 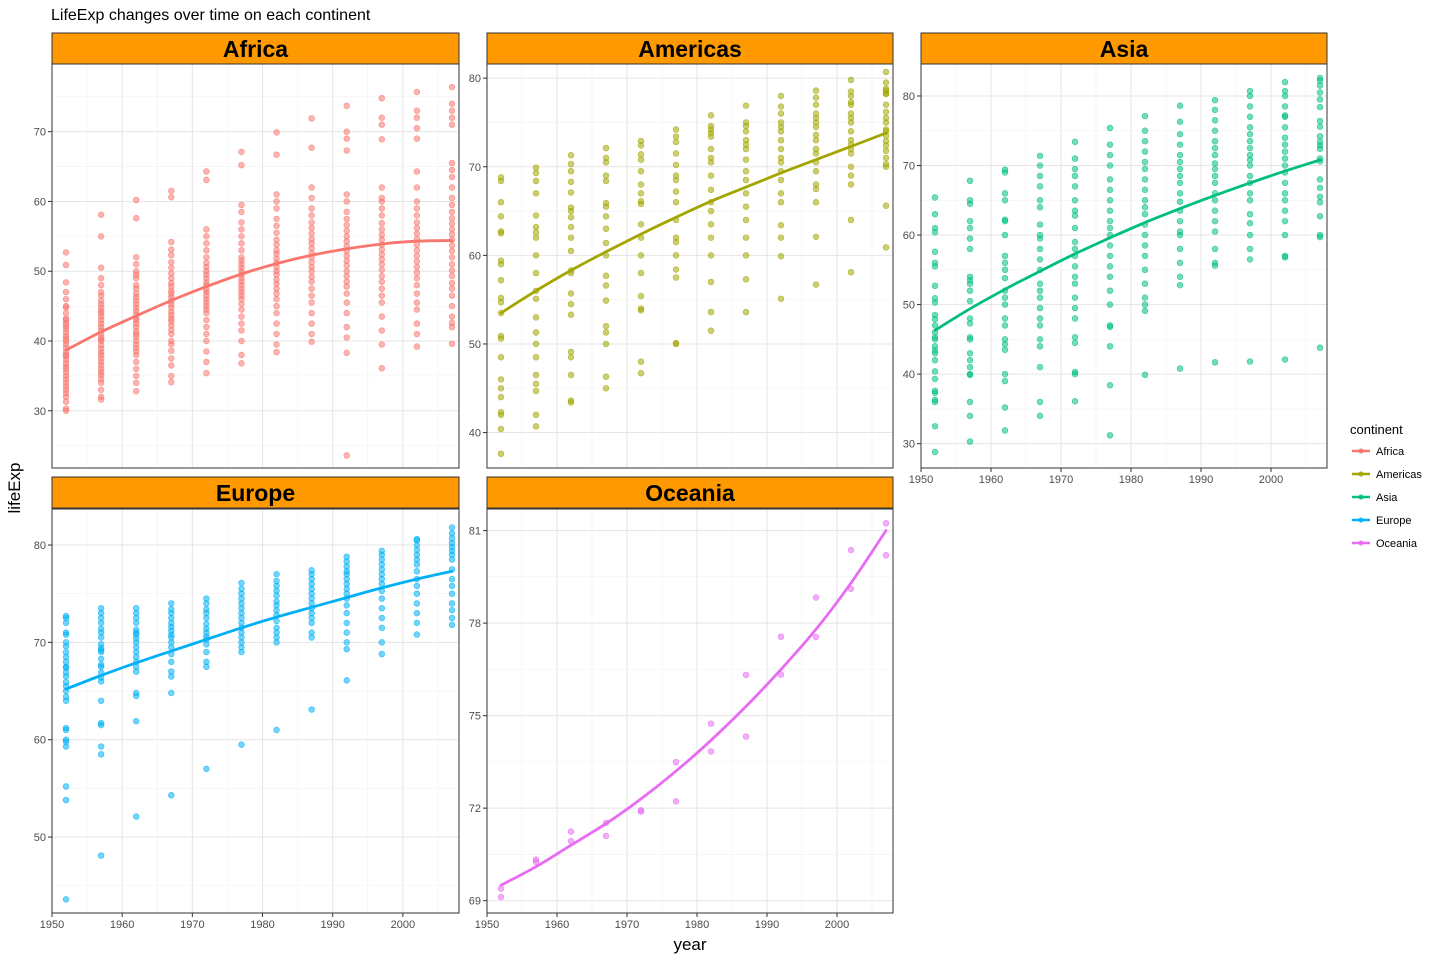 What do you see at coordinates (255, 48) in the screenshot?
I see `facet-strip-africa` at bounding box center [255, 48].